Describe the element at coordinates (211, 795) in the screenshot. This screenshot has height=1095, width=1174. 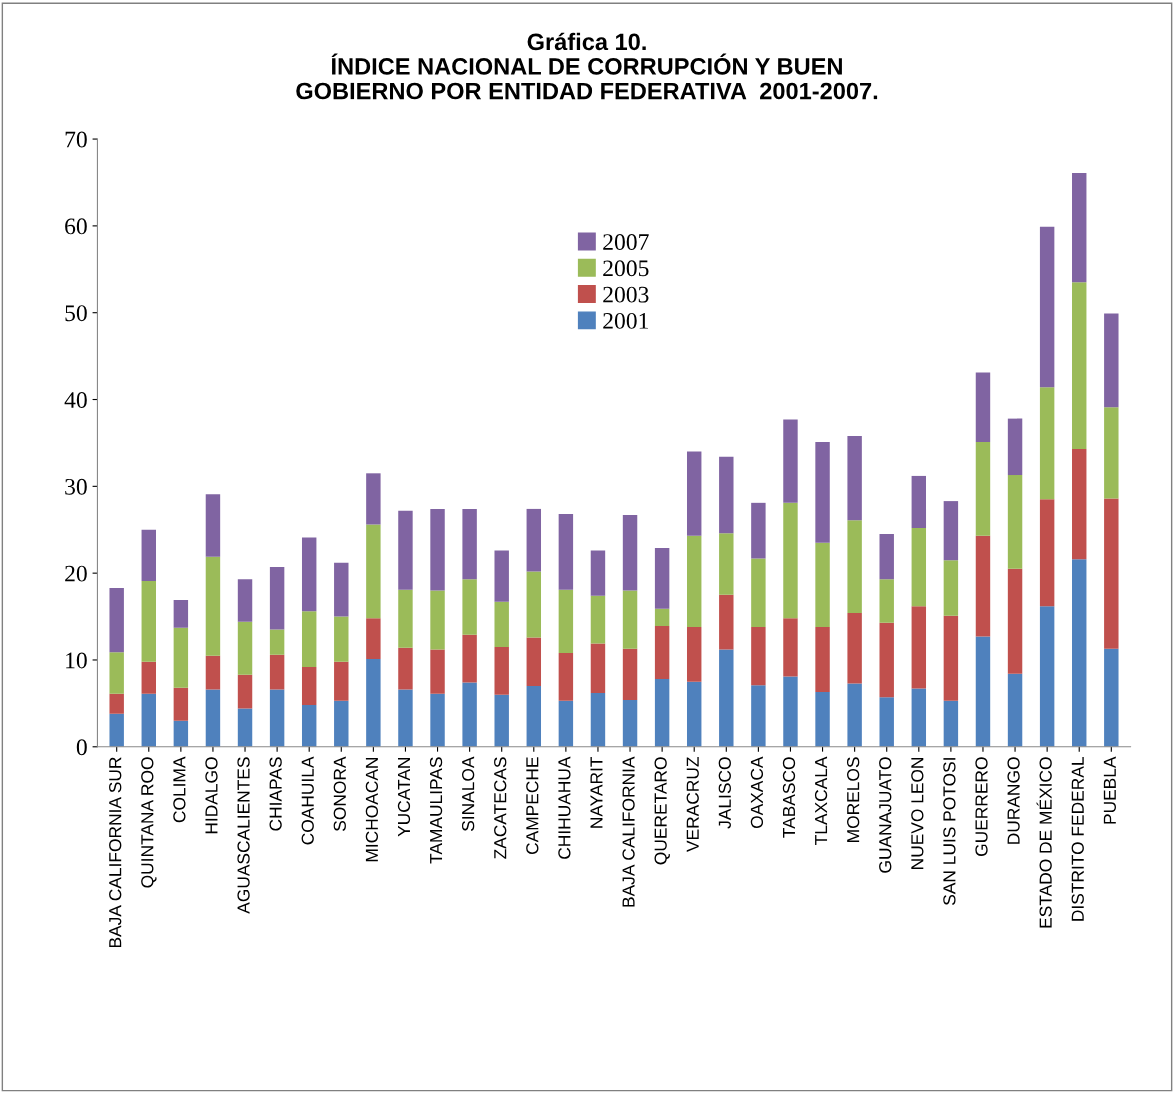
I see `x-tick-label: HIDALGO` at that location.